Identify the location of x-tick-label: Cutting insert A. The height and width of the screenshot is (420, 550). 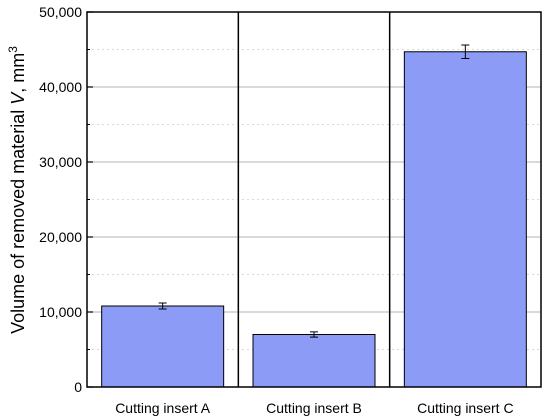
(163, 408).